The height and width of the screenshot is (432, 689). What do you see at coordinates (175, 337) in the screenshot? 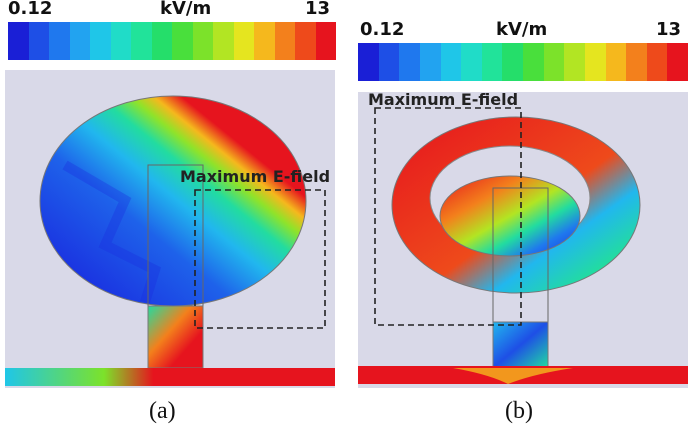
I see `feed-line-a` at bounding box center [175, 337].